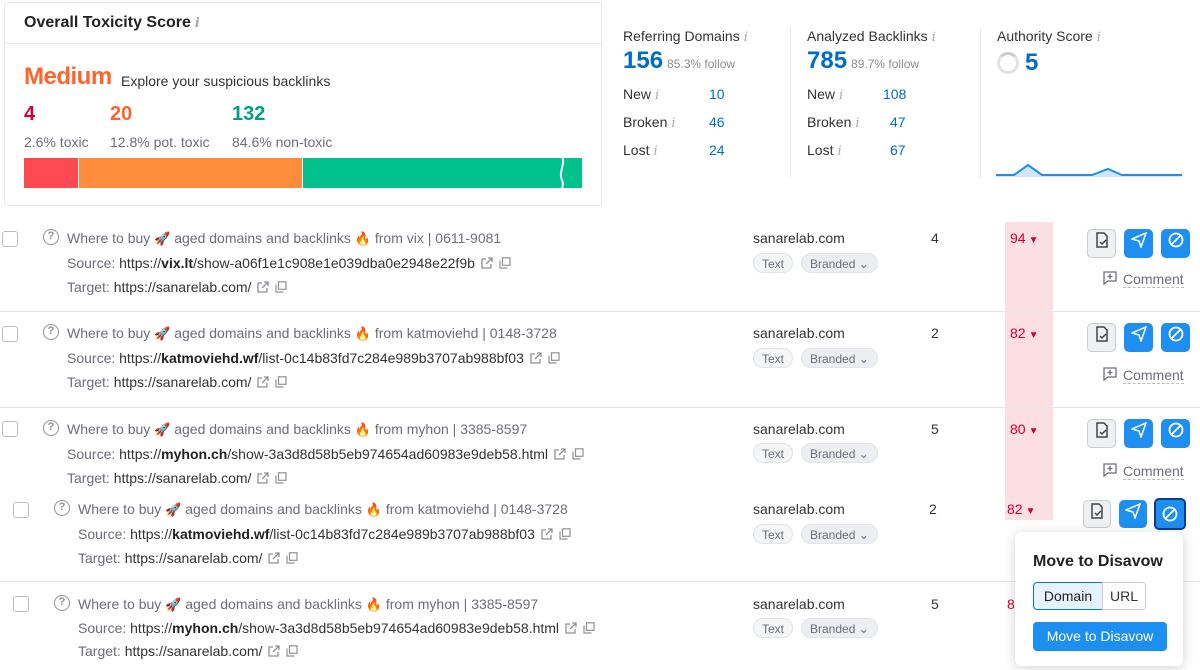  I want to click on toxicity-score-dropdown: 94 ▼, so click(1024, 238).